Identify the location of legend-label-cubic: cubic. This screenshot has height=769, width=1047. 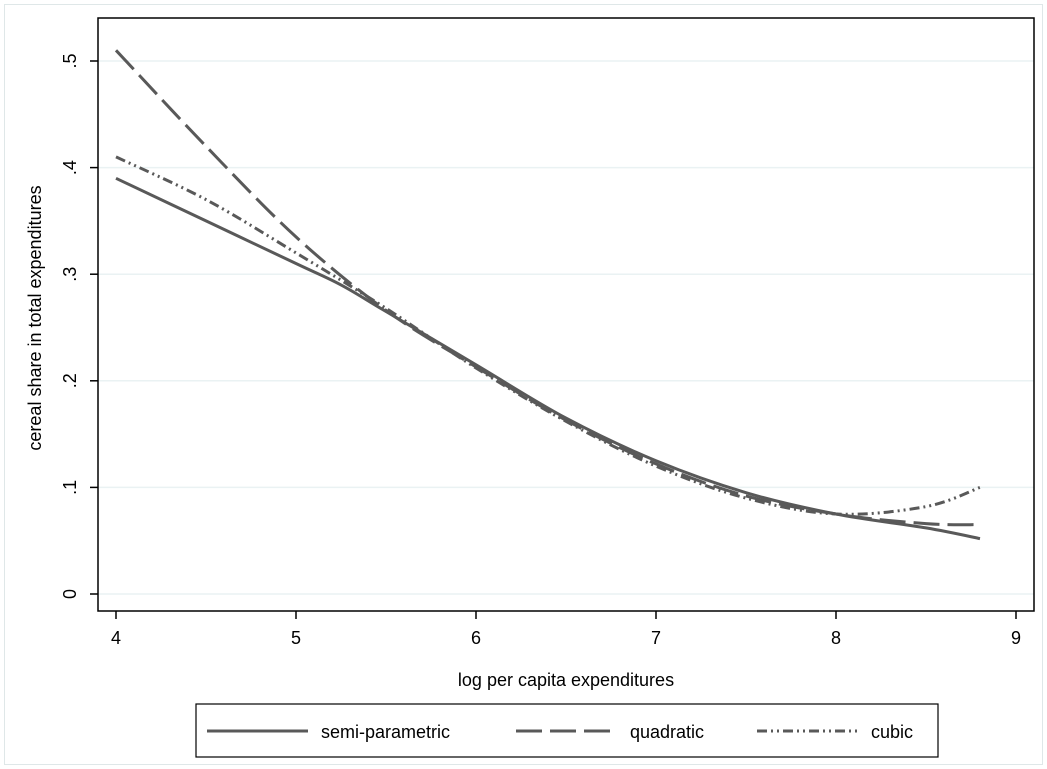
(892, 732).